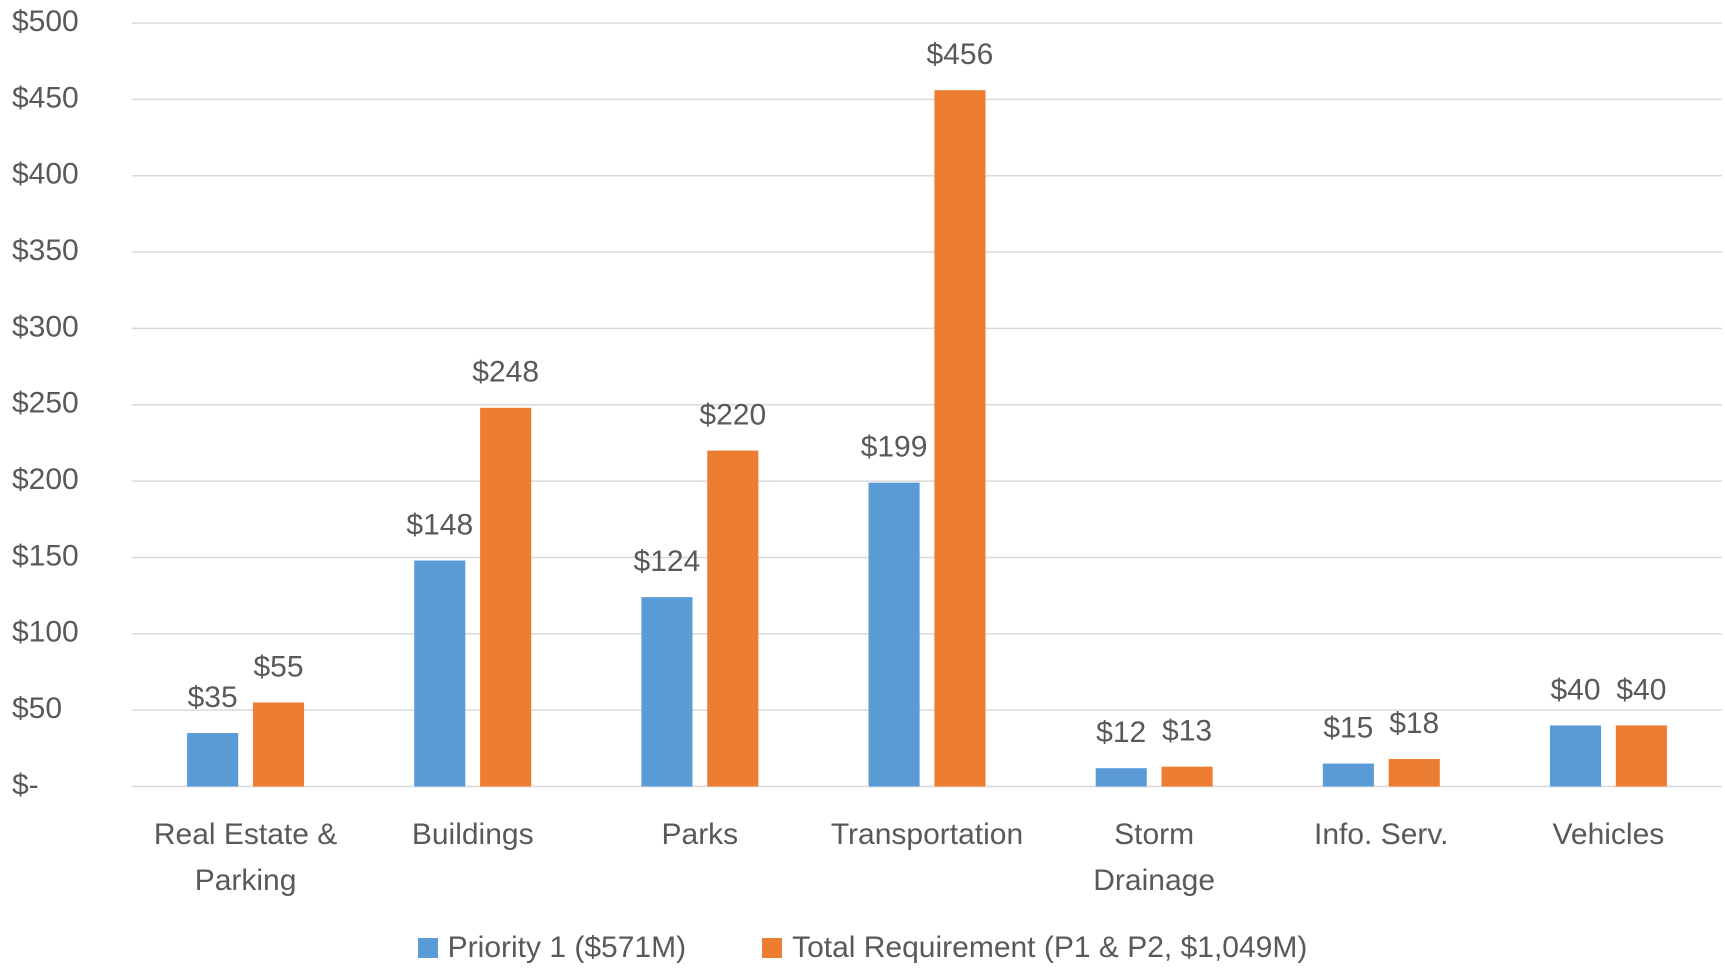  Describe the element at coordinates (439, 524) in the screenshot. I see `data-label: $148` at that location.